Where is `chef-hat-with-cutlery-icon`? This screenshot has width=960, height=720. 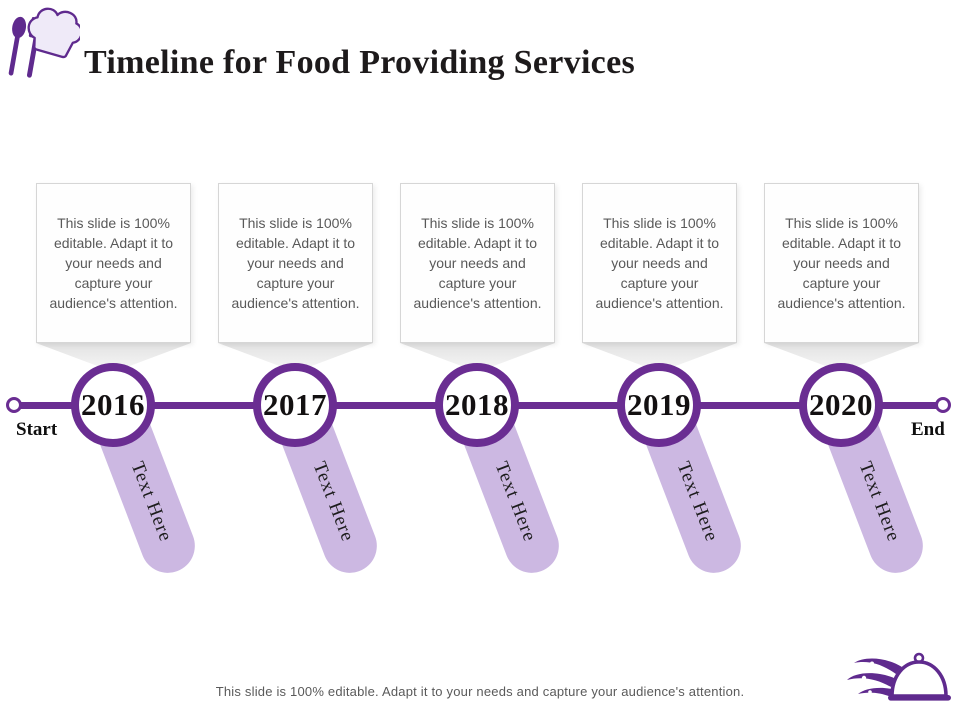 chef-hat-with-cutlery-icon is located at coordinates (44, 42).